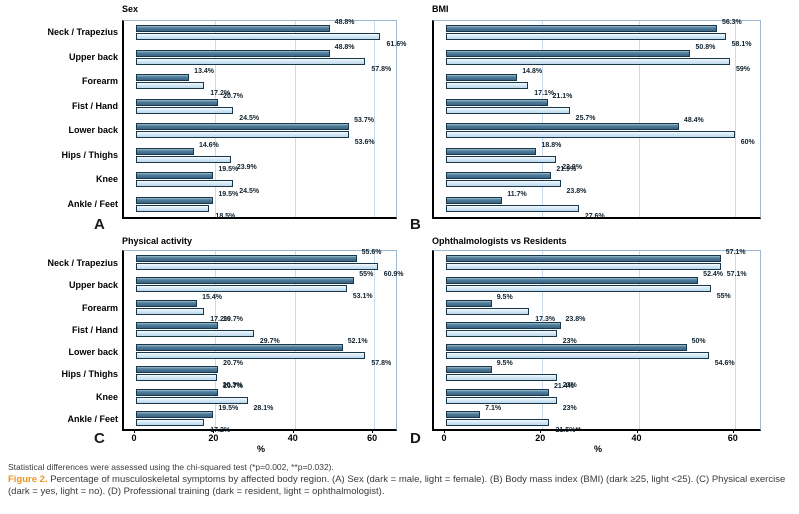  I want to click on value-label-dark: 11.7%, so click(517, 194).